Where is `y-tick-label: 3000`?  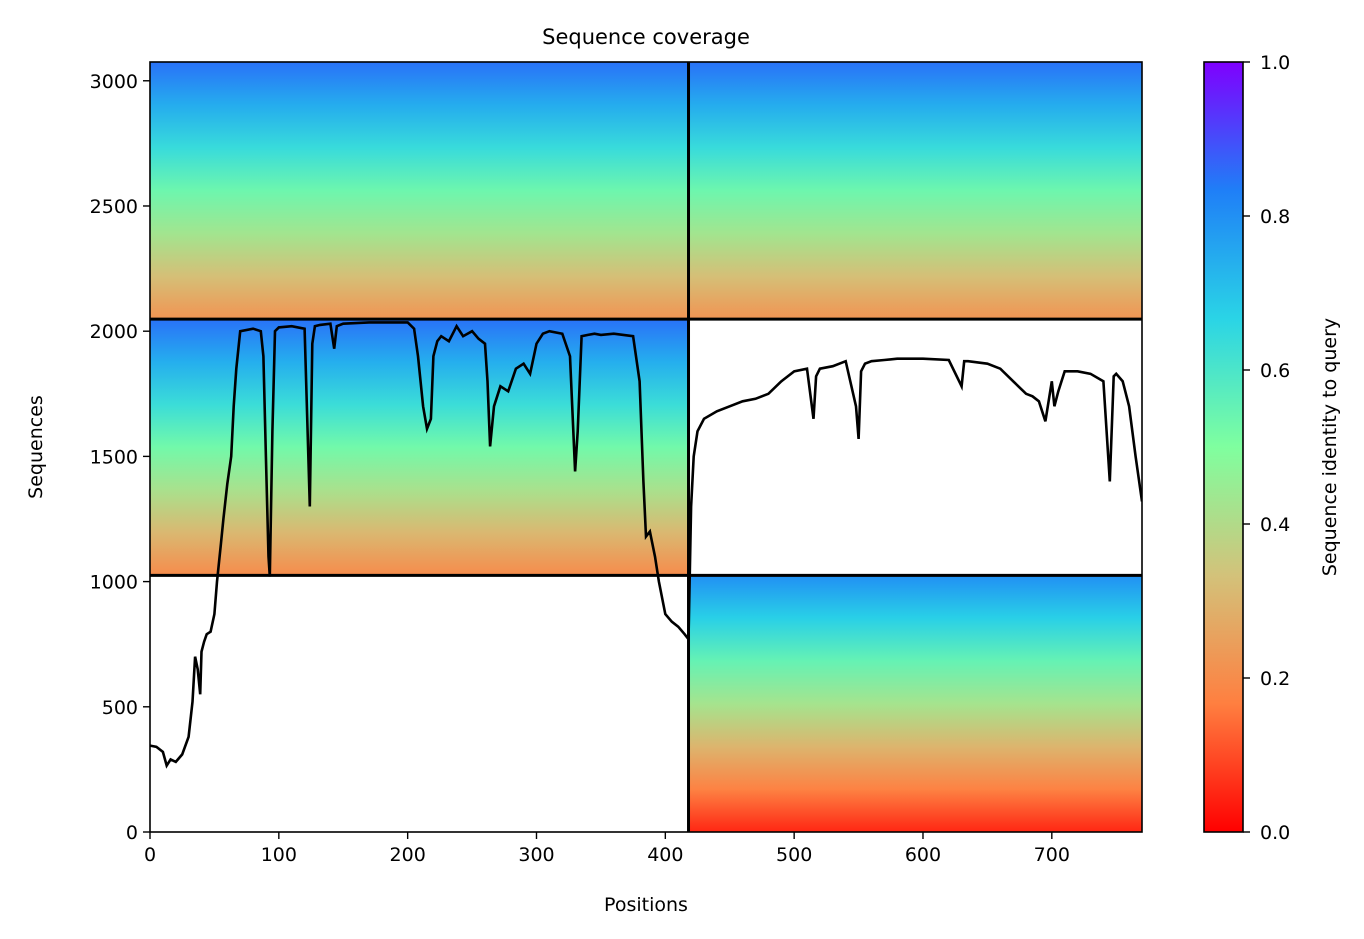 y-tick-label: 3000 is located at coordinates (114, 82).